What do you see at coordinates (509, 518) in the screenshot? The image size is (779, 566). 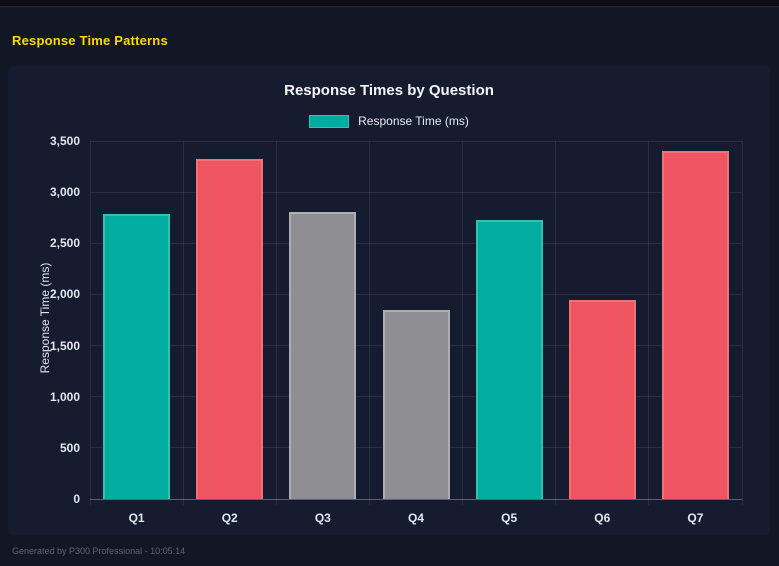 I see `x-tick-label: Q5` at bounding box center [509, 518].